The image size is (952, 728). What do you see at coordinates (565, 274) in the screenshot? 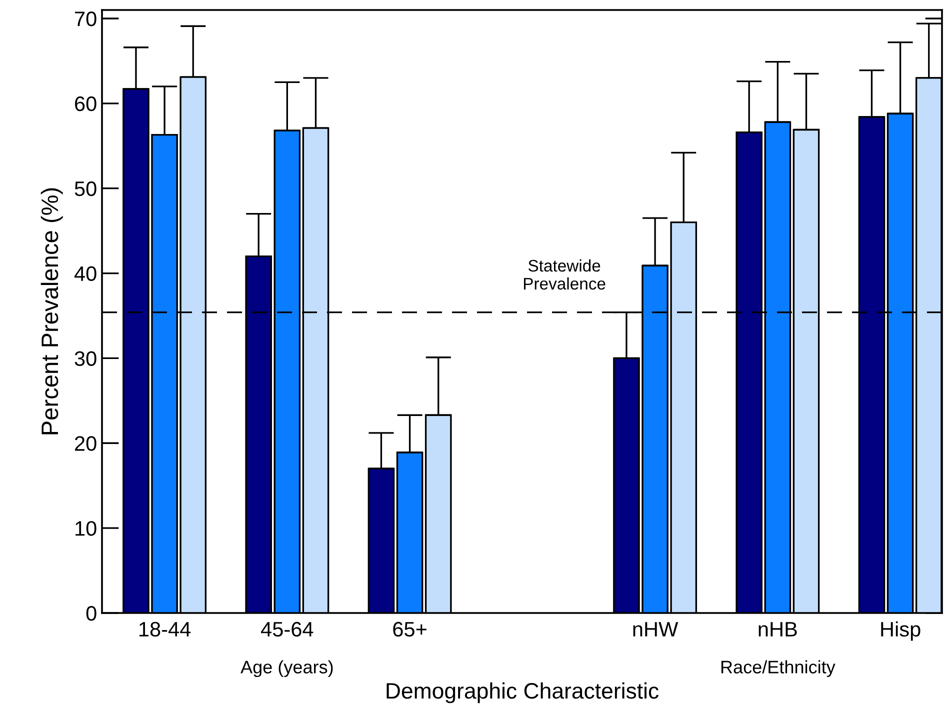
I see `ref-line-label: Statewide Prevalence` at bounding box center [565, 274].